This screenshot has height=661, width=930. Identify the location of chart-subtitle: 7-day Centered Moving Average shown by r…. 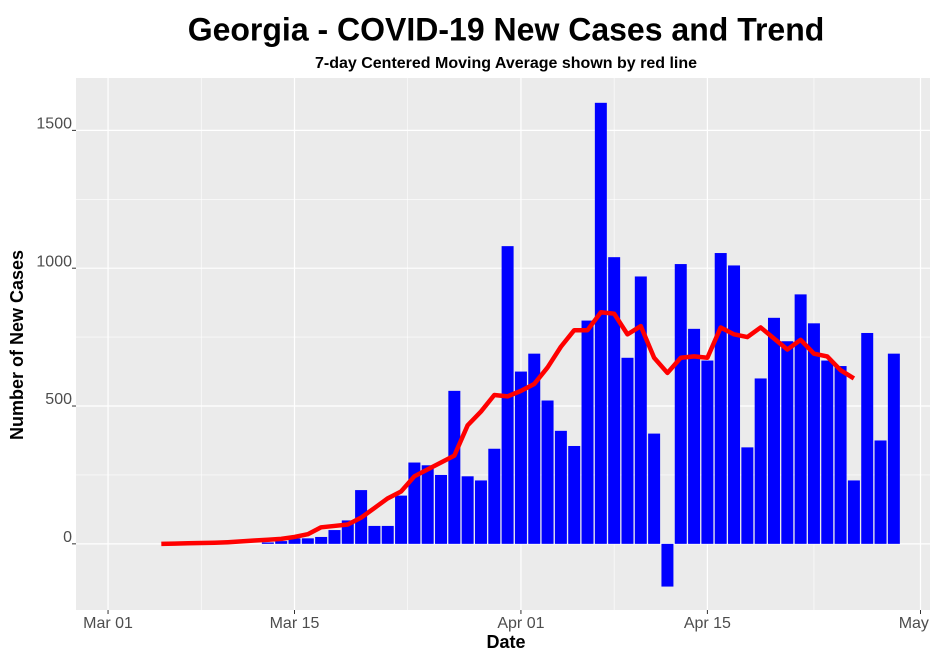
(506, 63).